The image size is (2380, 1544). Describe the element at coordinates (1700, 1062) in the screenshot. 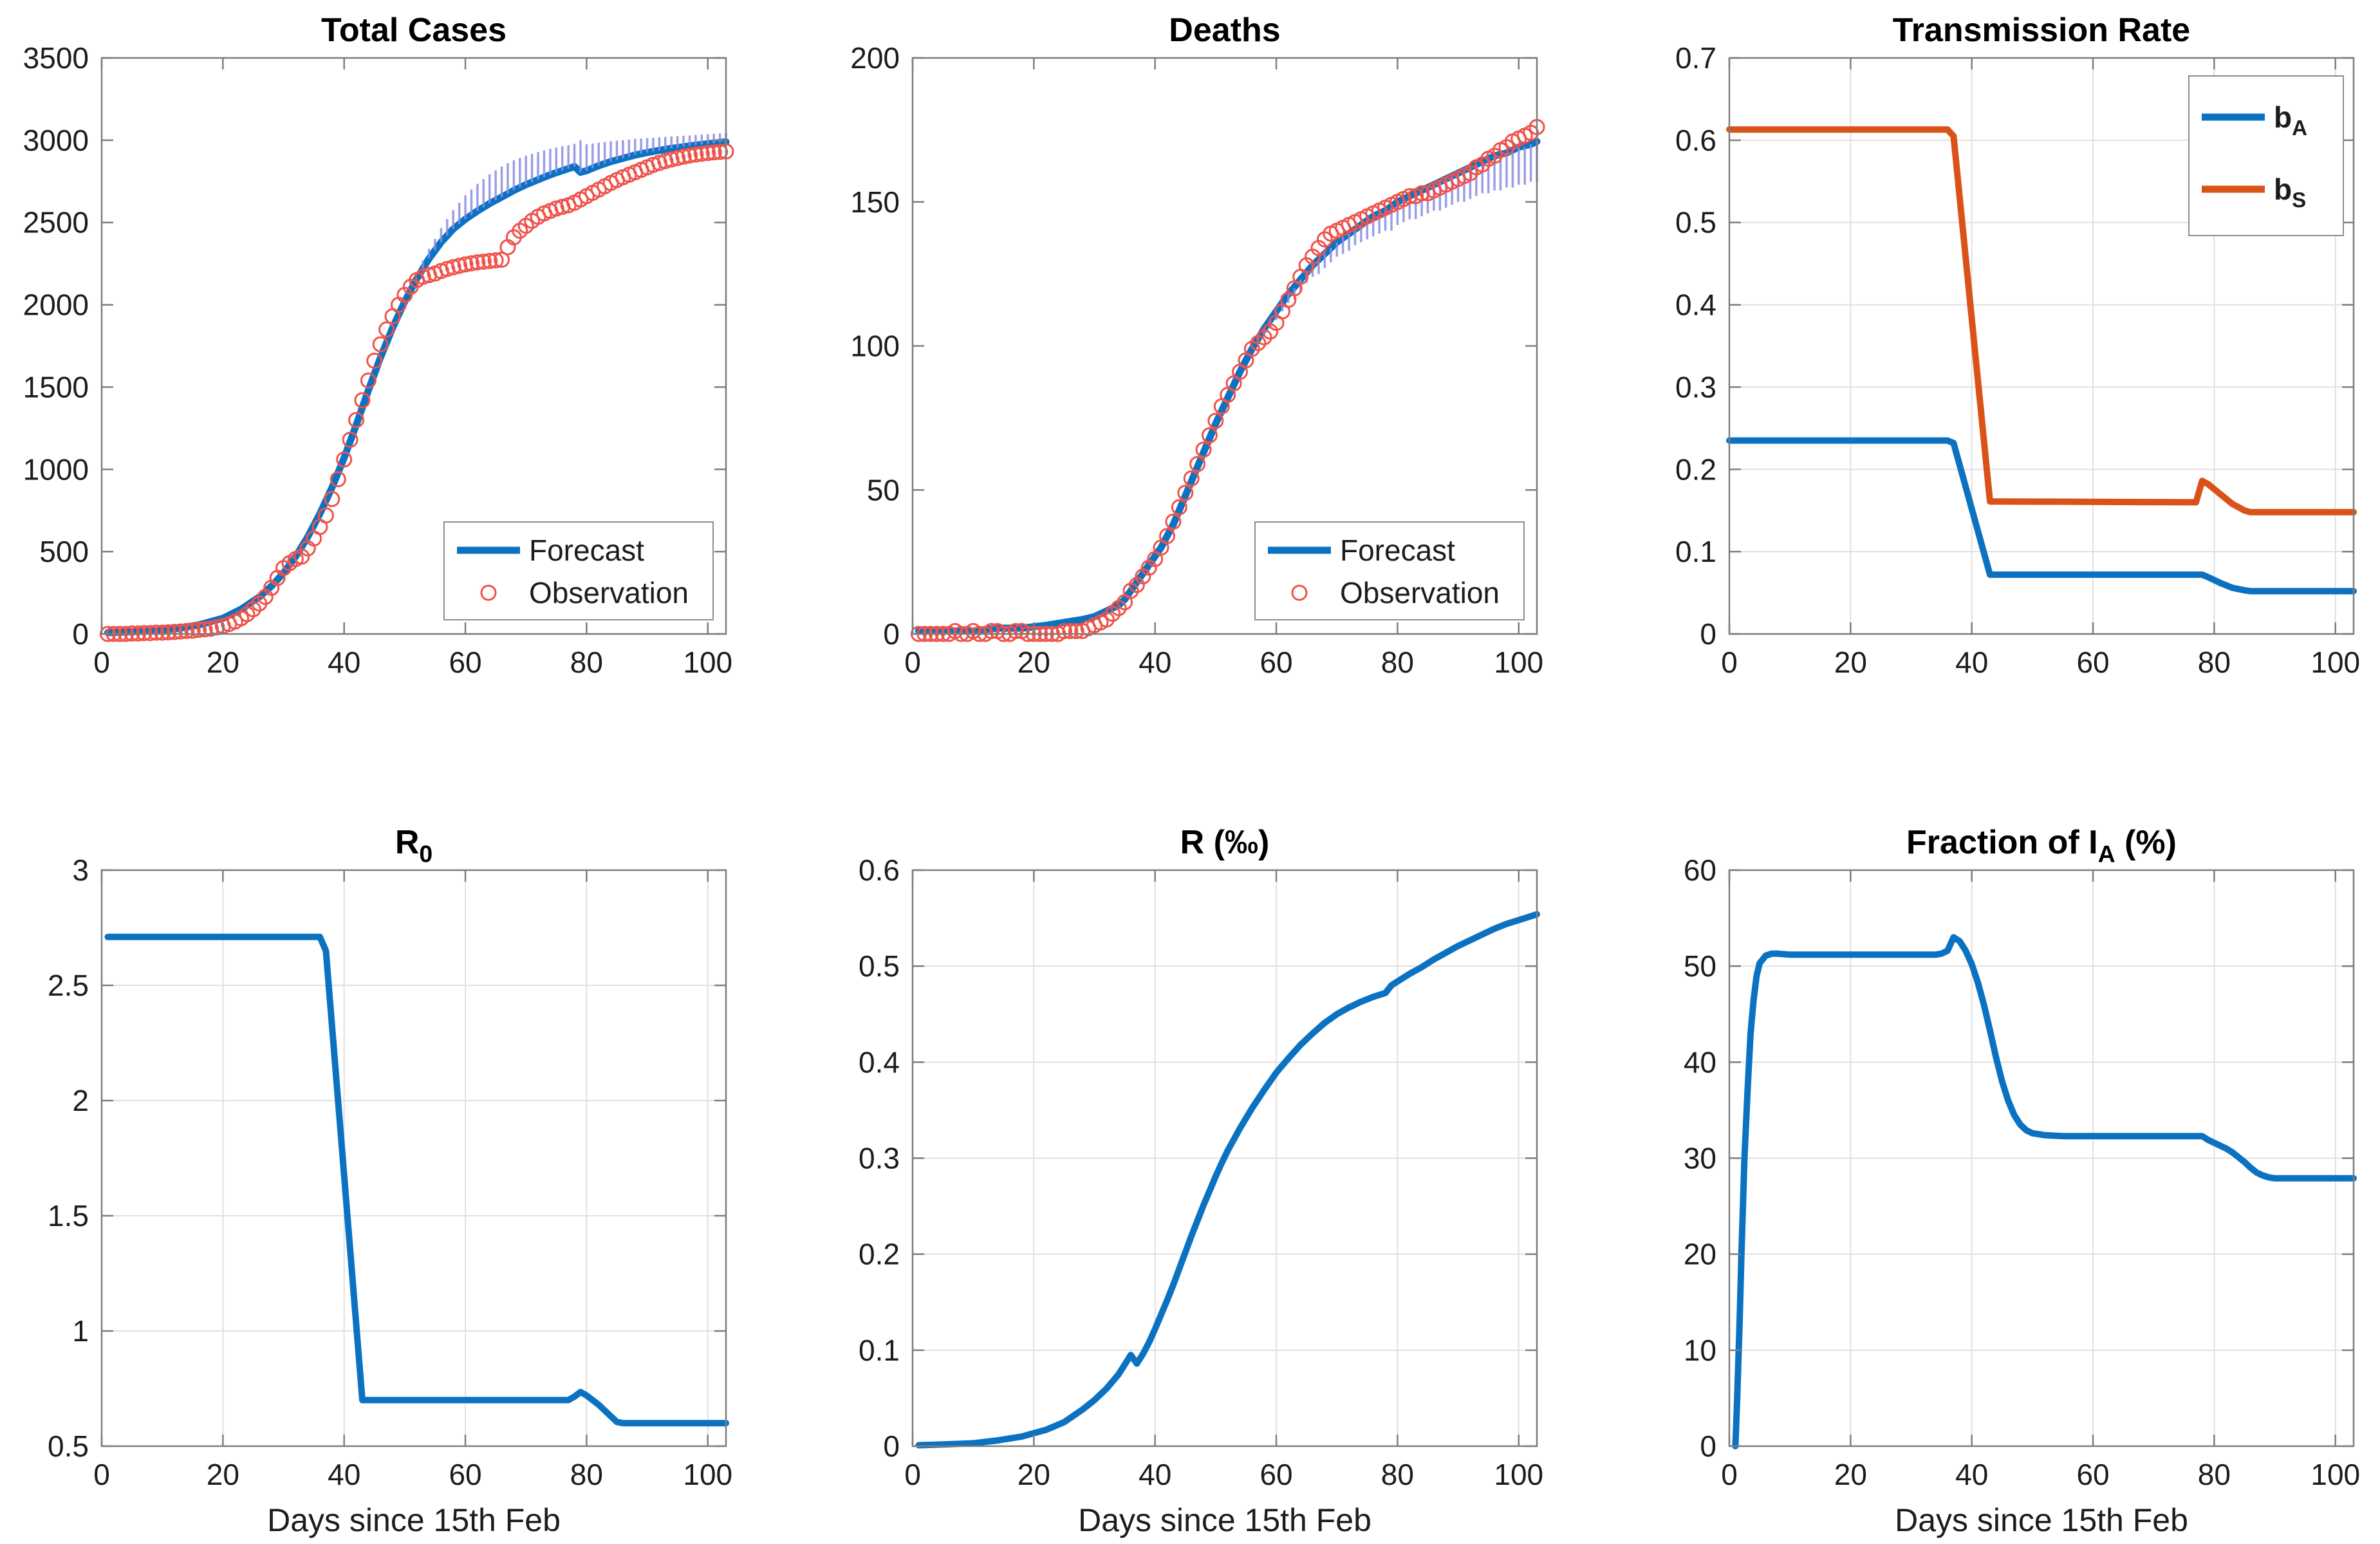

I see `y-tick-label: 40` at that location.